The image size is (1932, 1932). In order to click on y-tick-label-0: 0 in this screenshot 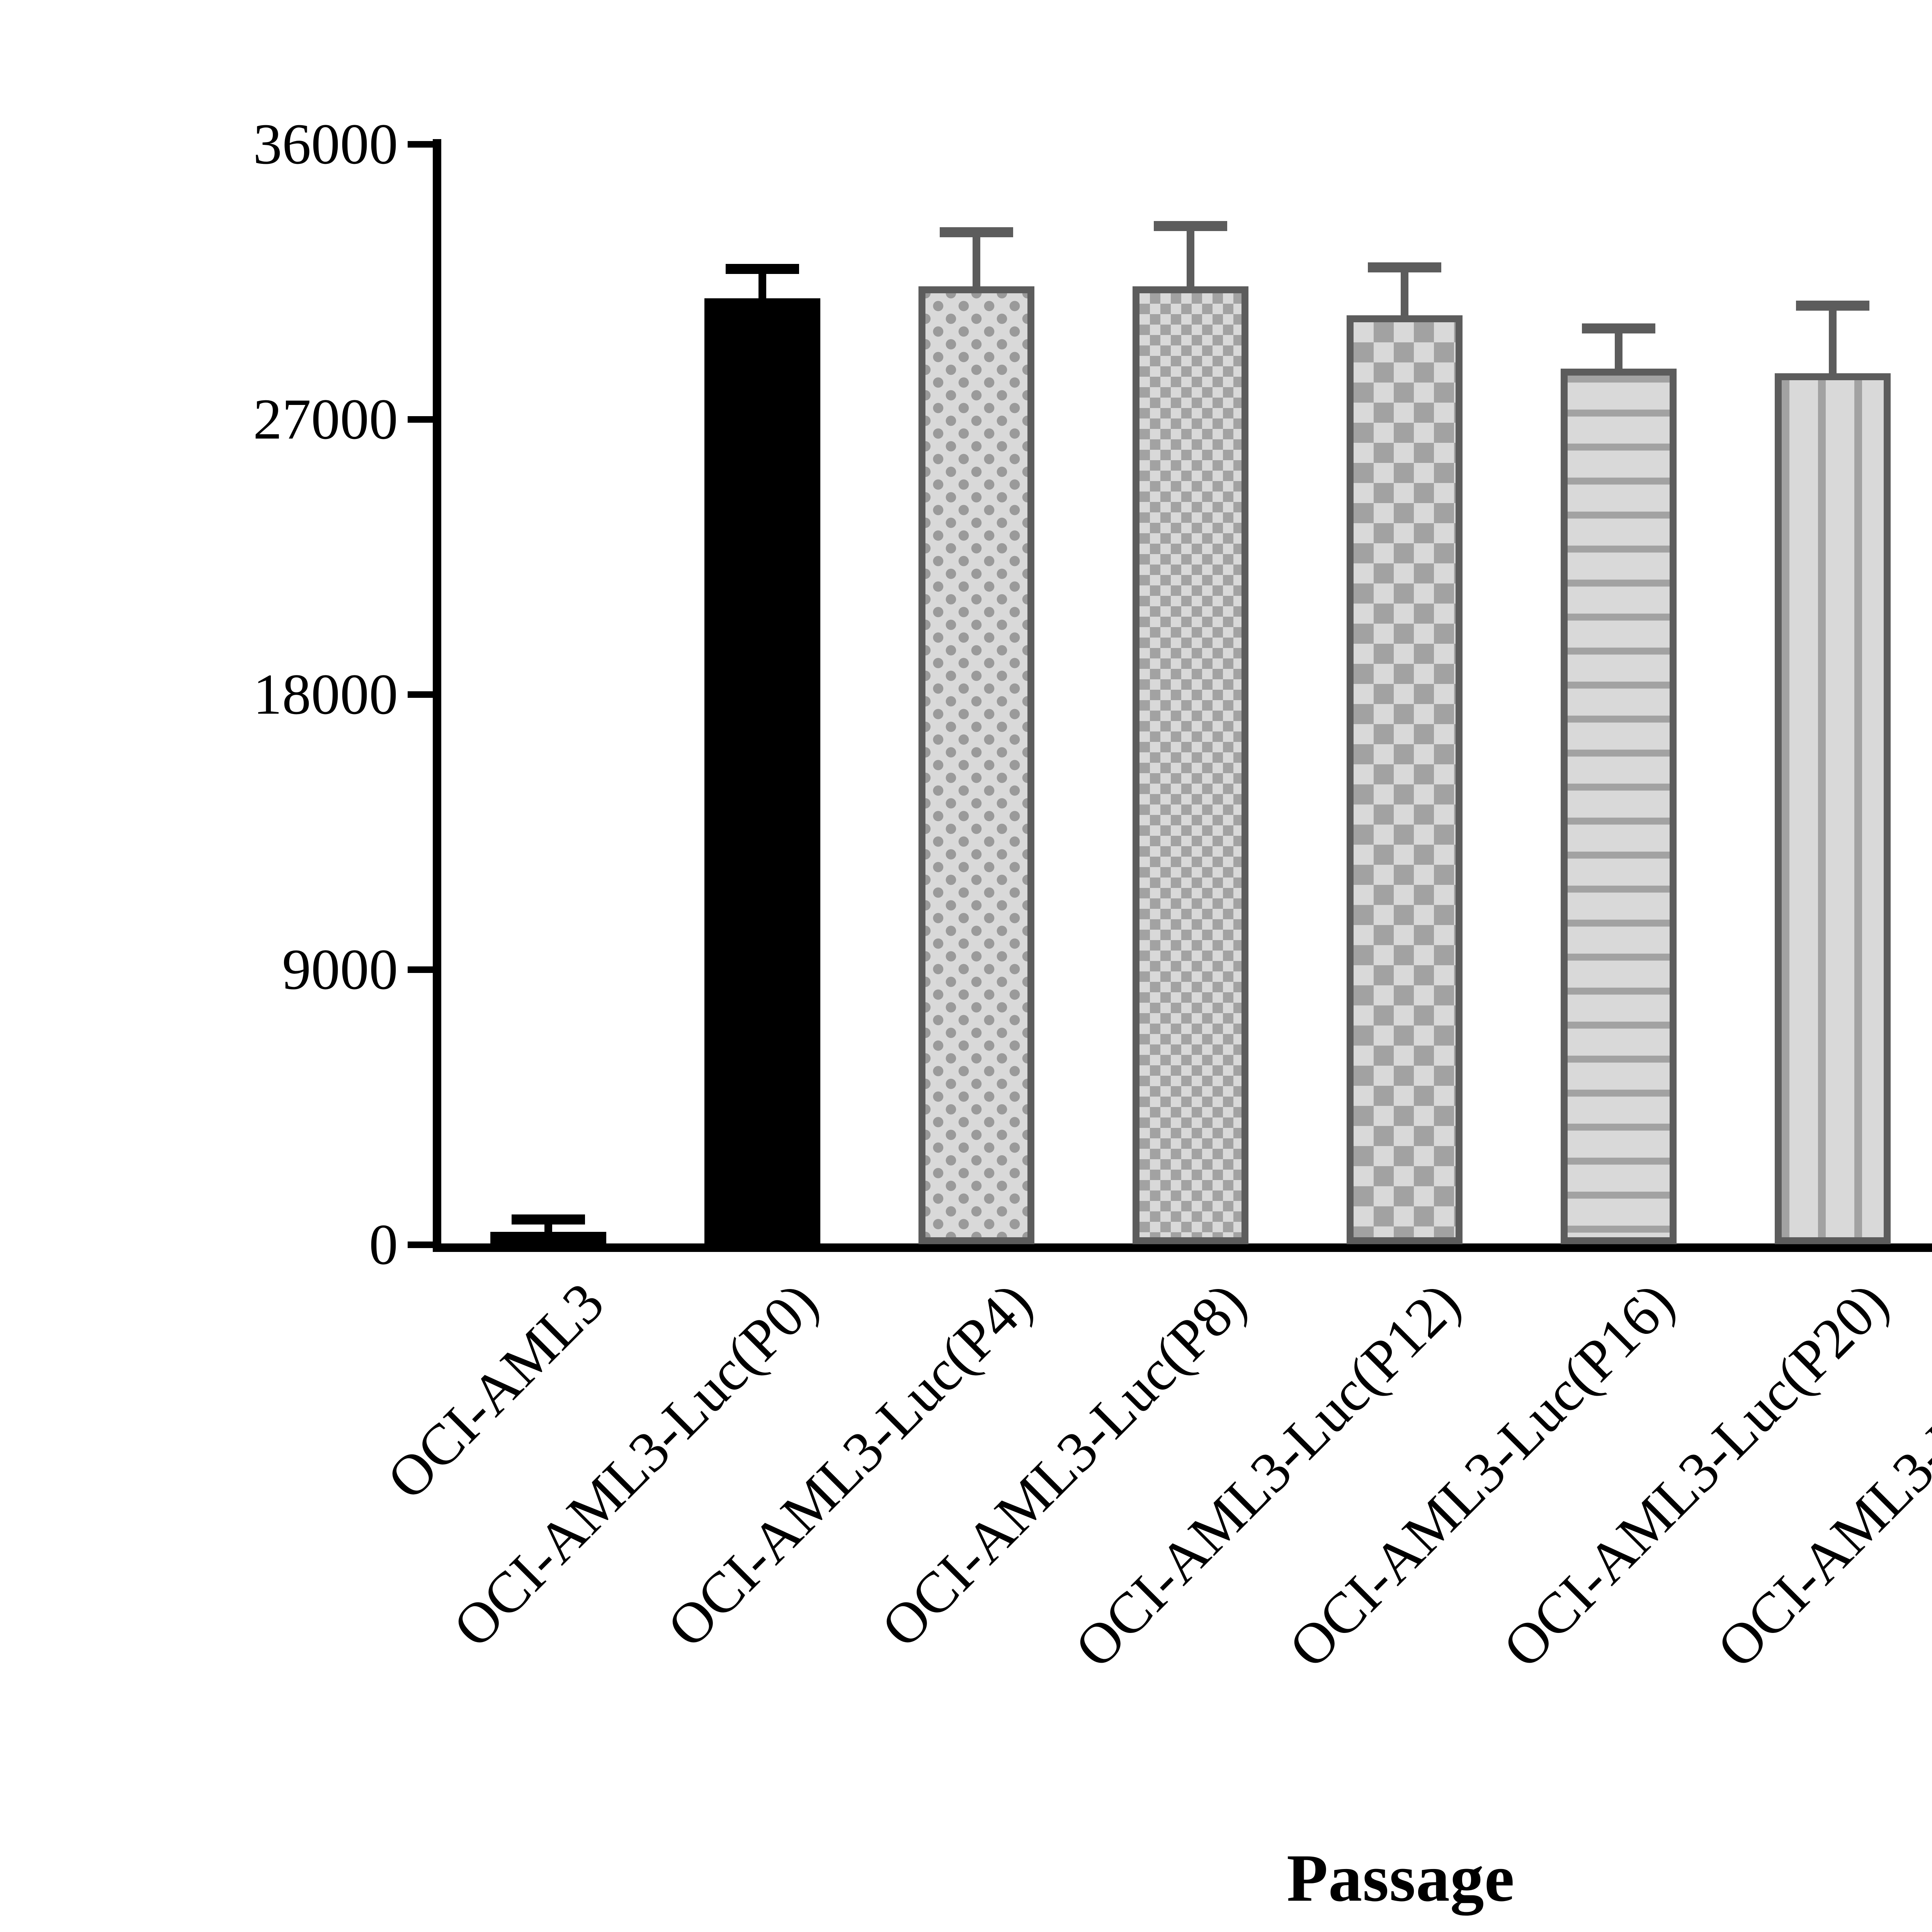, I will do `click(383, 1245)`.